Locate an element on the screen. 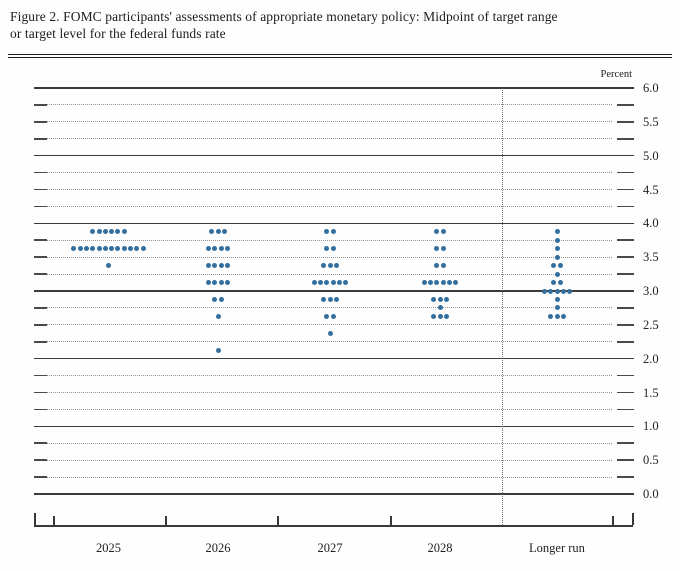 The height and width of the screenshot is (571, 680). x-axis-category-label: Longer run is located at coordinates (557, 548).